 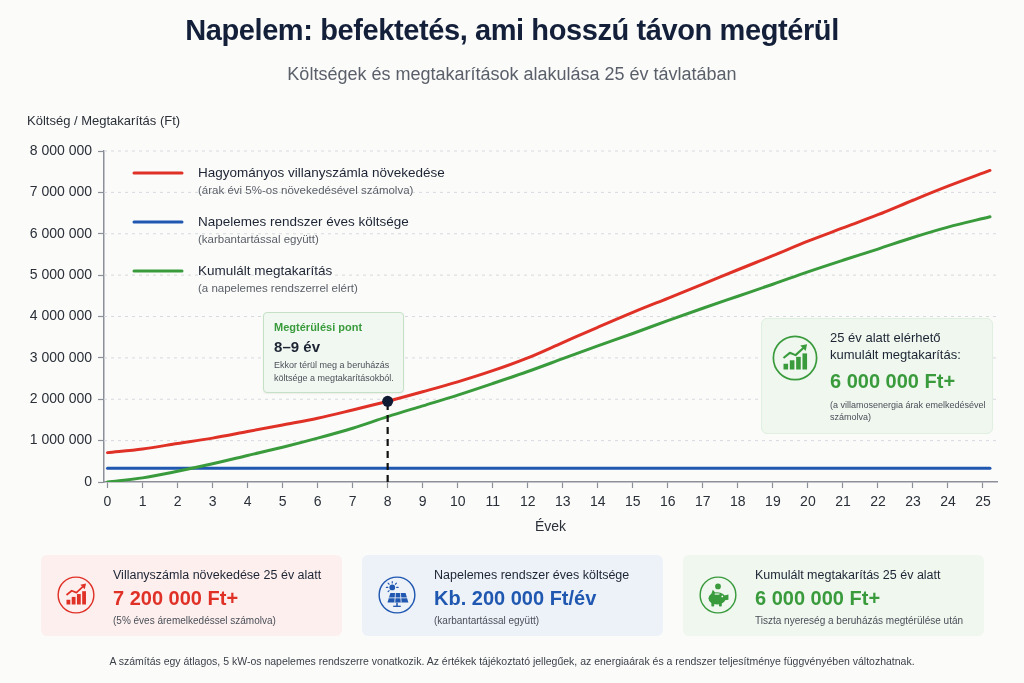 What do you see at coordinates (668, 501) in the screenshot?
I see `x-tick-label: 16` at bounding box center [668, 501].